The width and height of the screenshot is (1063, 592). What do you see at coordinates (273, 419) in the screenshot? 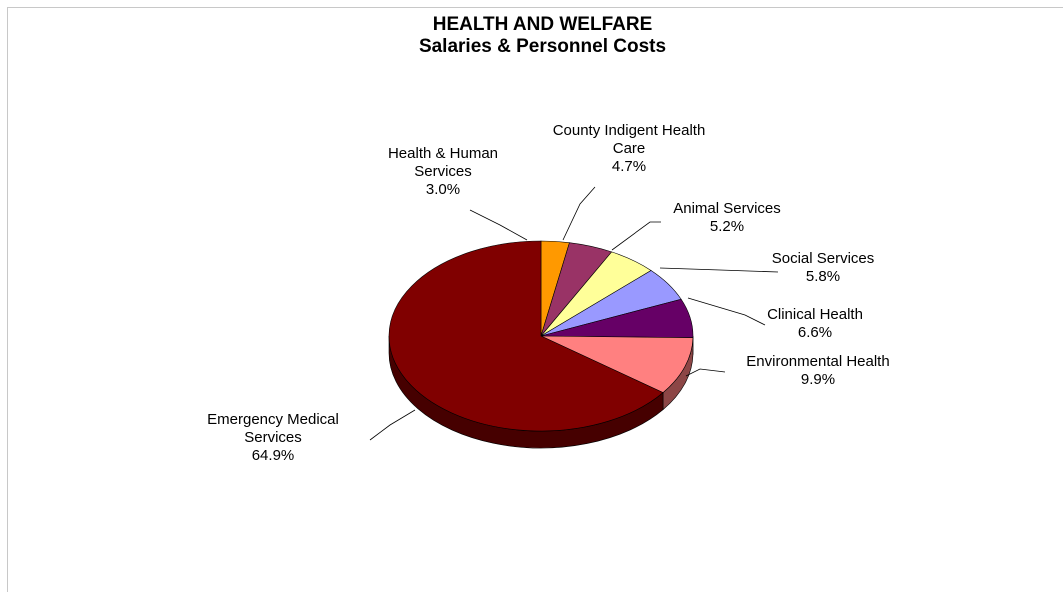
I see `data-label-name: Emergency Medical` at bounding box center [273, 419].